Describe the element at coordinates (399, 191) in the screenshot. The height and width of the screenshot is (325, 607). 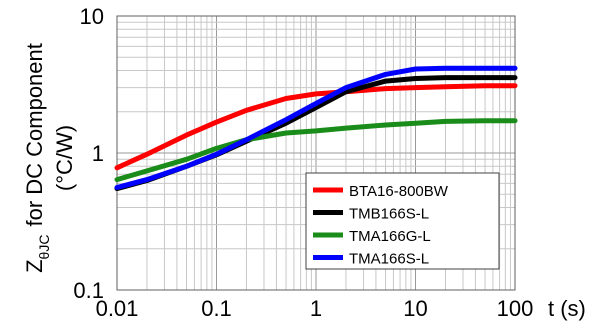
I see `legend-label: BTA16-800BW` at that location.